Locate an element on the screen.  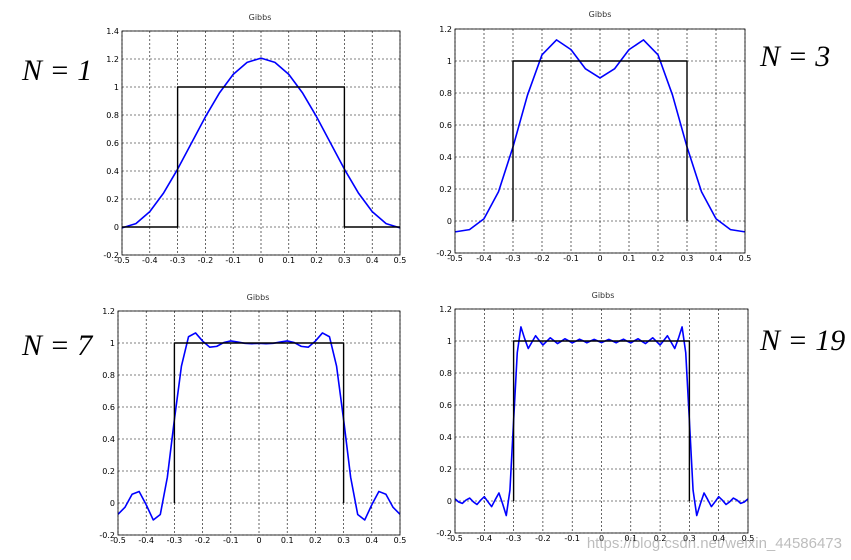
annotation: N = 7 is located at coordinates (57, 345).